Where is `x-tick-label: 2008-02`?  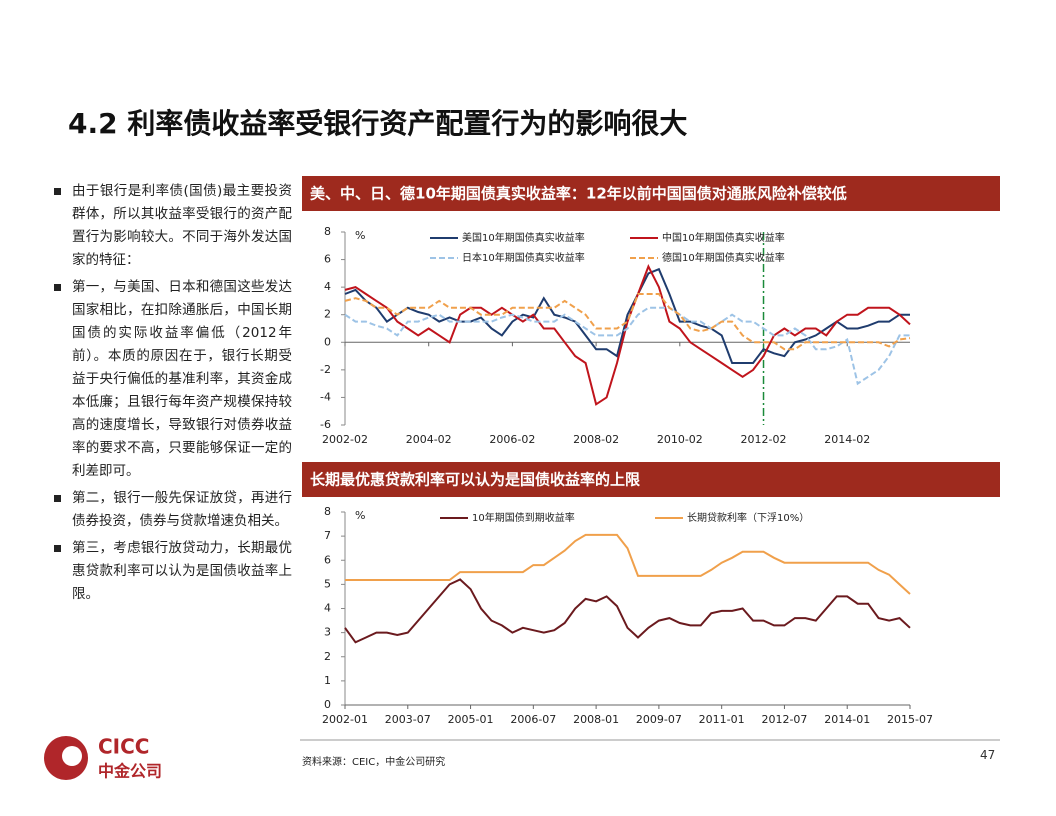
x-tick-label: 2008-02 is located at coordinates (596, 439).